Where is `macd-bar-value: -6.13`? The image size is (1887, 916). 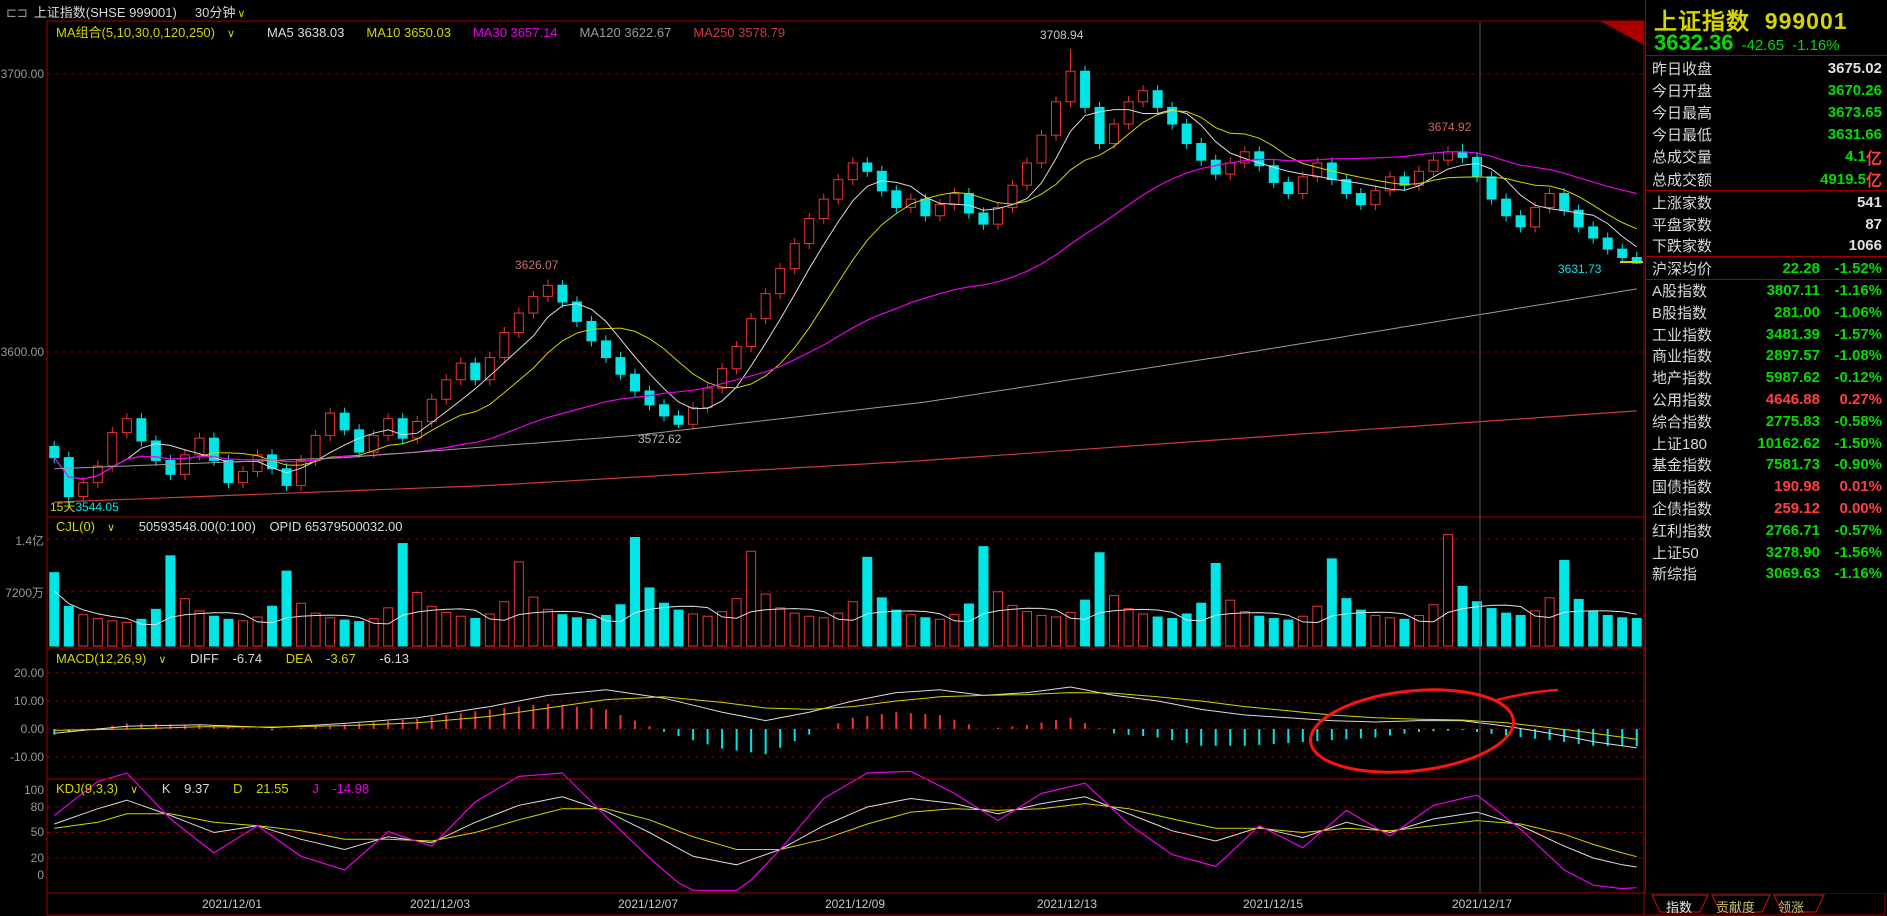
macd-bar-value: -6.13 is located at coordinates (394, 658).